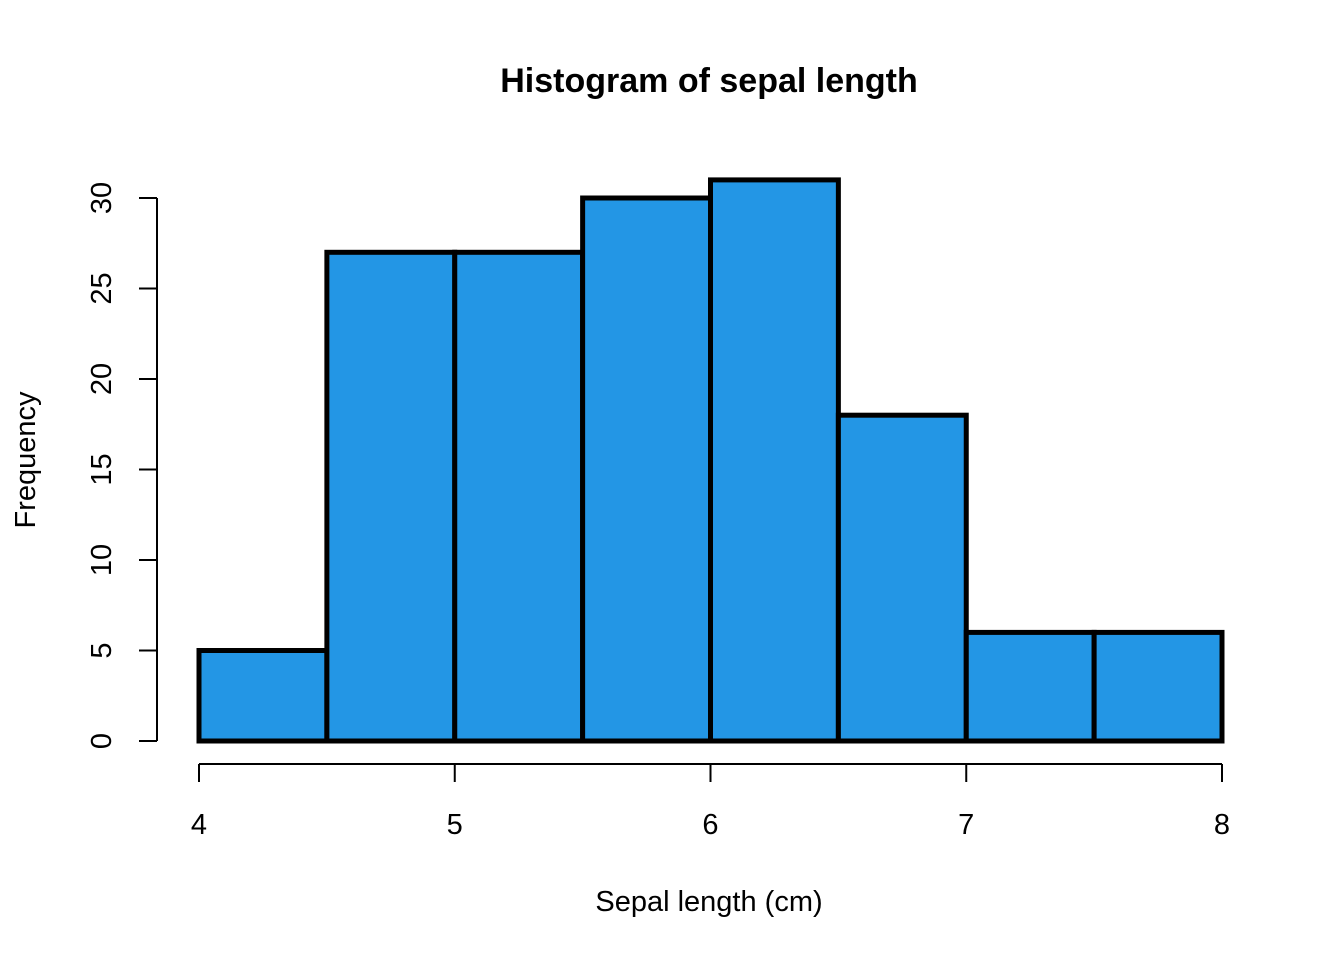 The width and height of the screenshot is (1344, 960). I want to click on y-tick-label-0: 0, so click(102, 741).